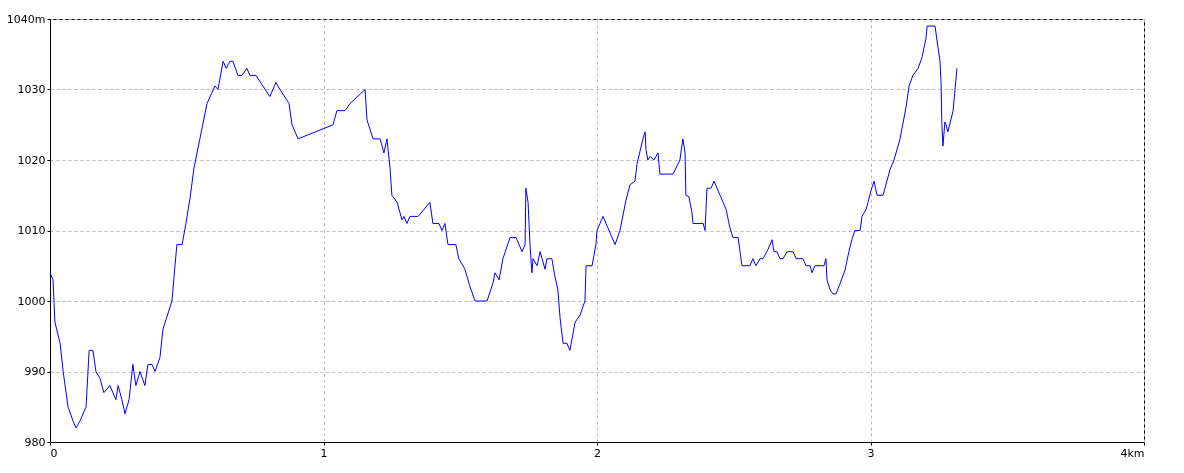 The height and width of the screenshot is (473, 1184). Describe the element at coordinates (1132, 453) in the screenshot. I see `x-tick-label: 4km` at that location.